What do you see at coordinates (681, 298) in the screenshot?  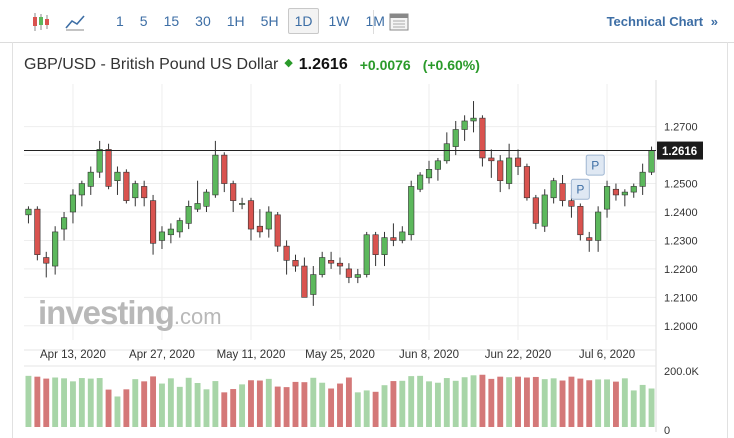 I see `y-tick-label: 1.2100` at bounding box center [681, 298].